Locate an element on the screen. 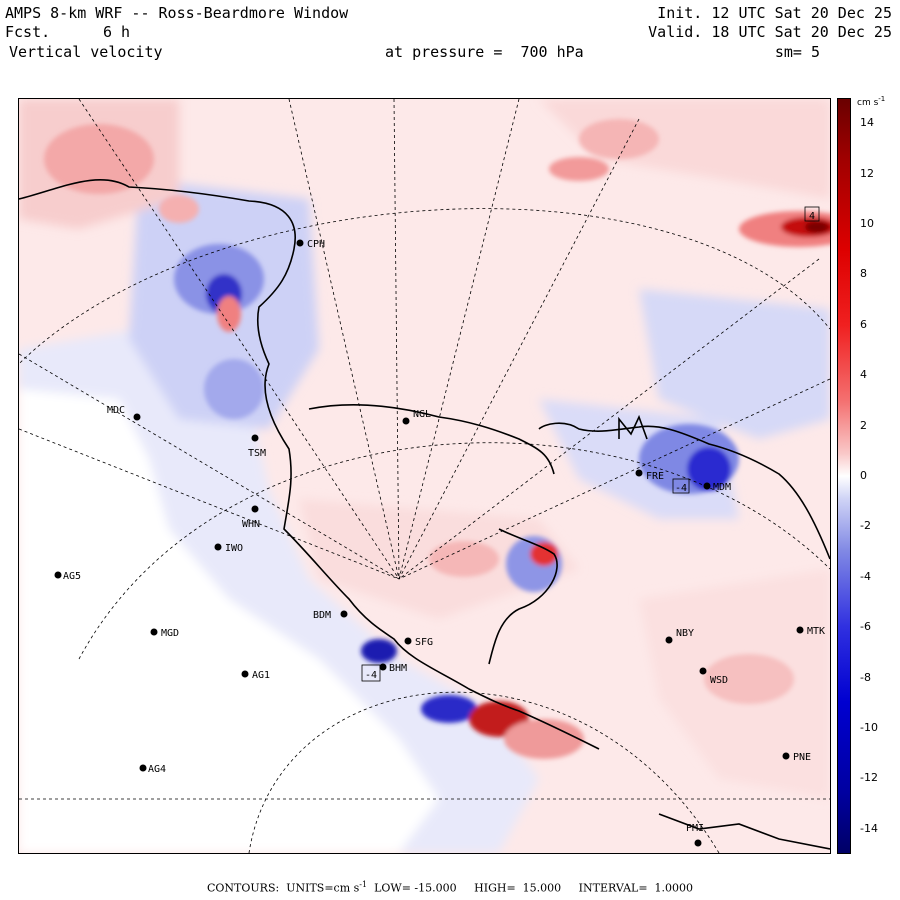 Image resolution: width=900 pixels, height=900 pixels. forecast-label: Fcst. is located at coordinates (28, 32).